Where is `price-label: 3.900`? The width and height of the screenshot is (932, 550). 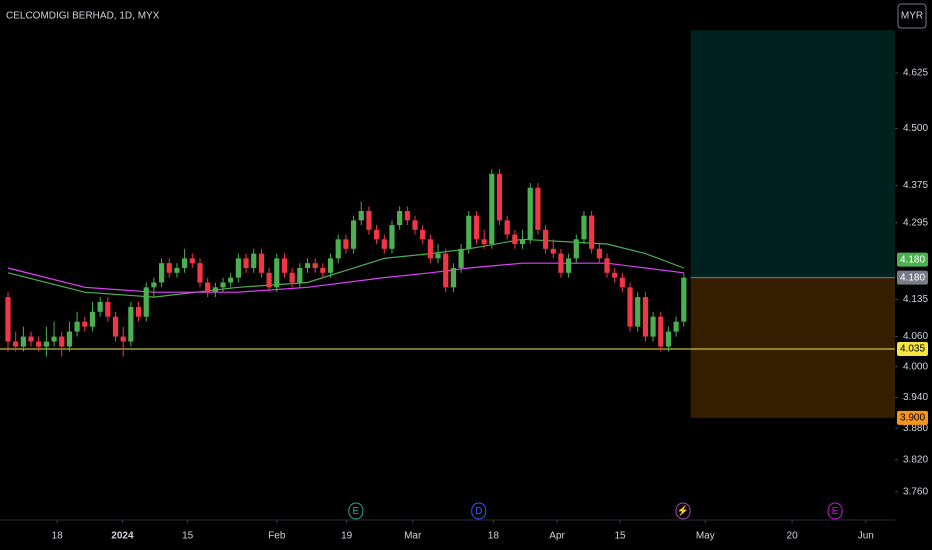 price-label: 3.900 is located at coordinates (912, 418).